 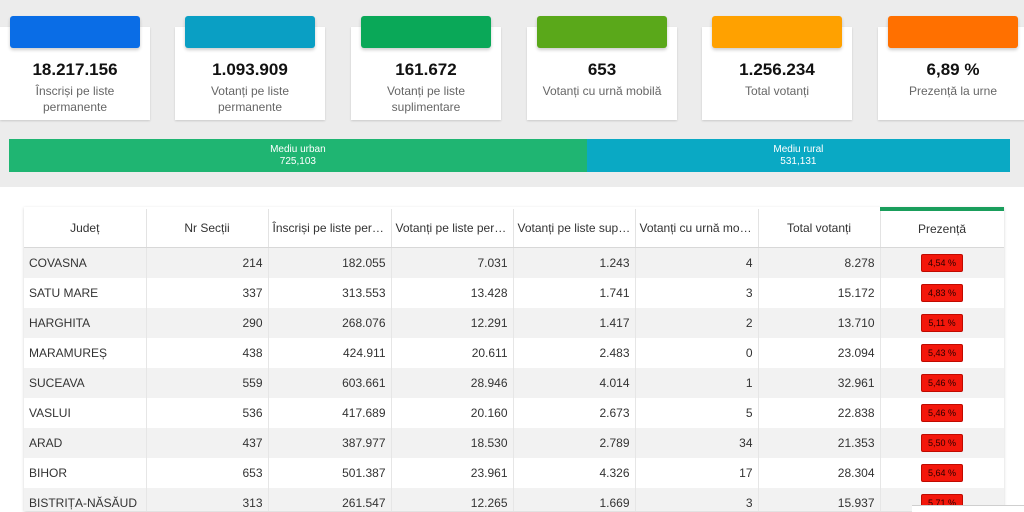 What do you see at coordinates (697, 262) in the screenshot?
I see `cell-value: 4` at bounding box center [697, 262].